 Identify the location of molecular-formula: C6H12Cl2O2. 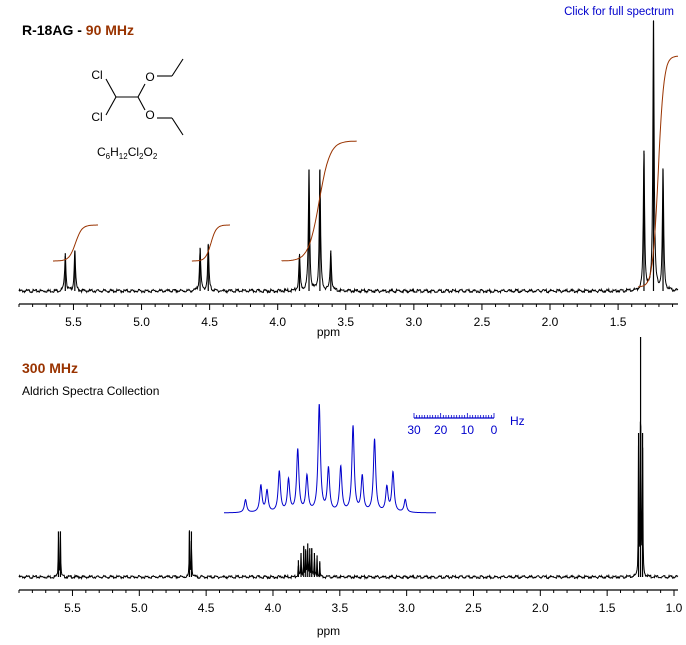
(127, 153).